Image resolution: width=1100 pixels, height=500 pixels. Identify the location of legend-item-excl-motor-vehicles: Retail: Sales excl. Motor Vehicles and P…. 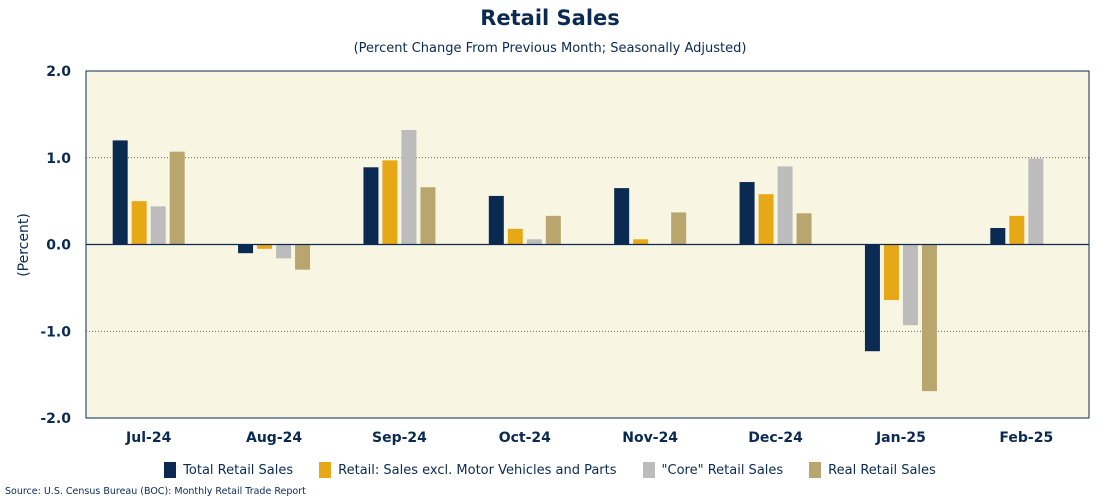
(468, 470).